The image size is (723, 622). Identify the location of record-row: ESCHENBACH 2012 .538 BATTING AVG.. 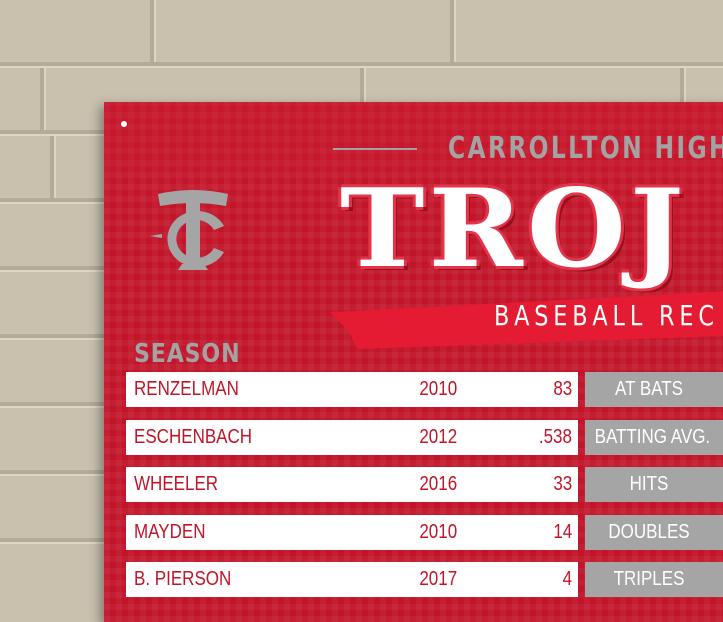
(424, 437).